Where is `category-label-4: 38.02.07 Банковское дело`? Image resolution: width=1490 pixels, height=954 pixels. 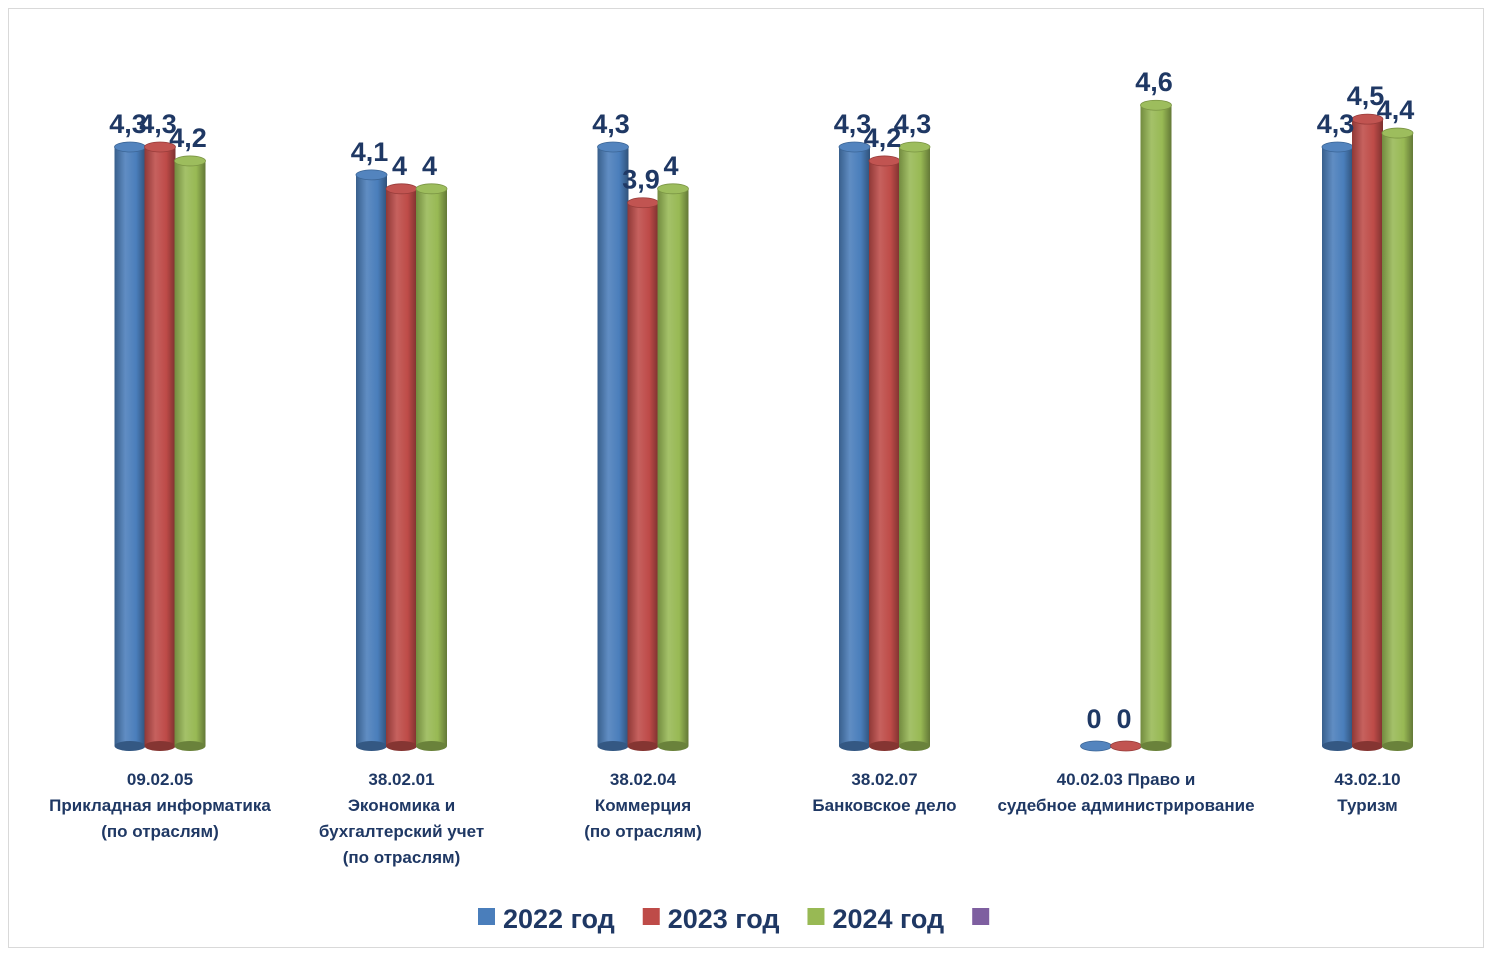
category-label-4: 38.02.07 Банковское дело is located at coordinates (884, 792).